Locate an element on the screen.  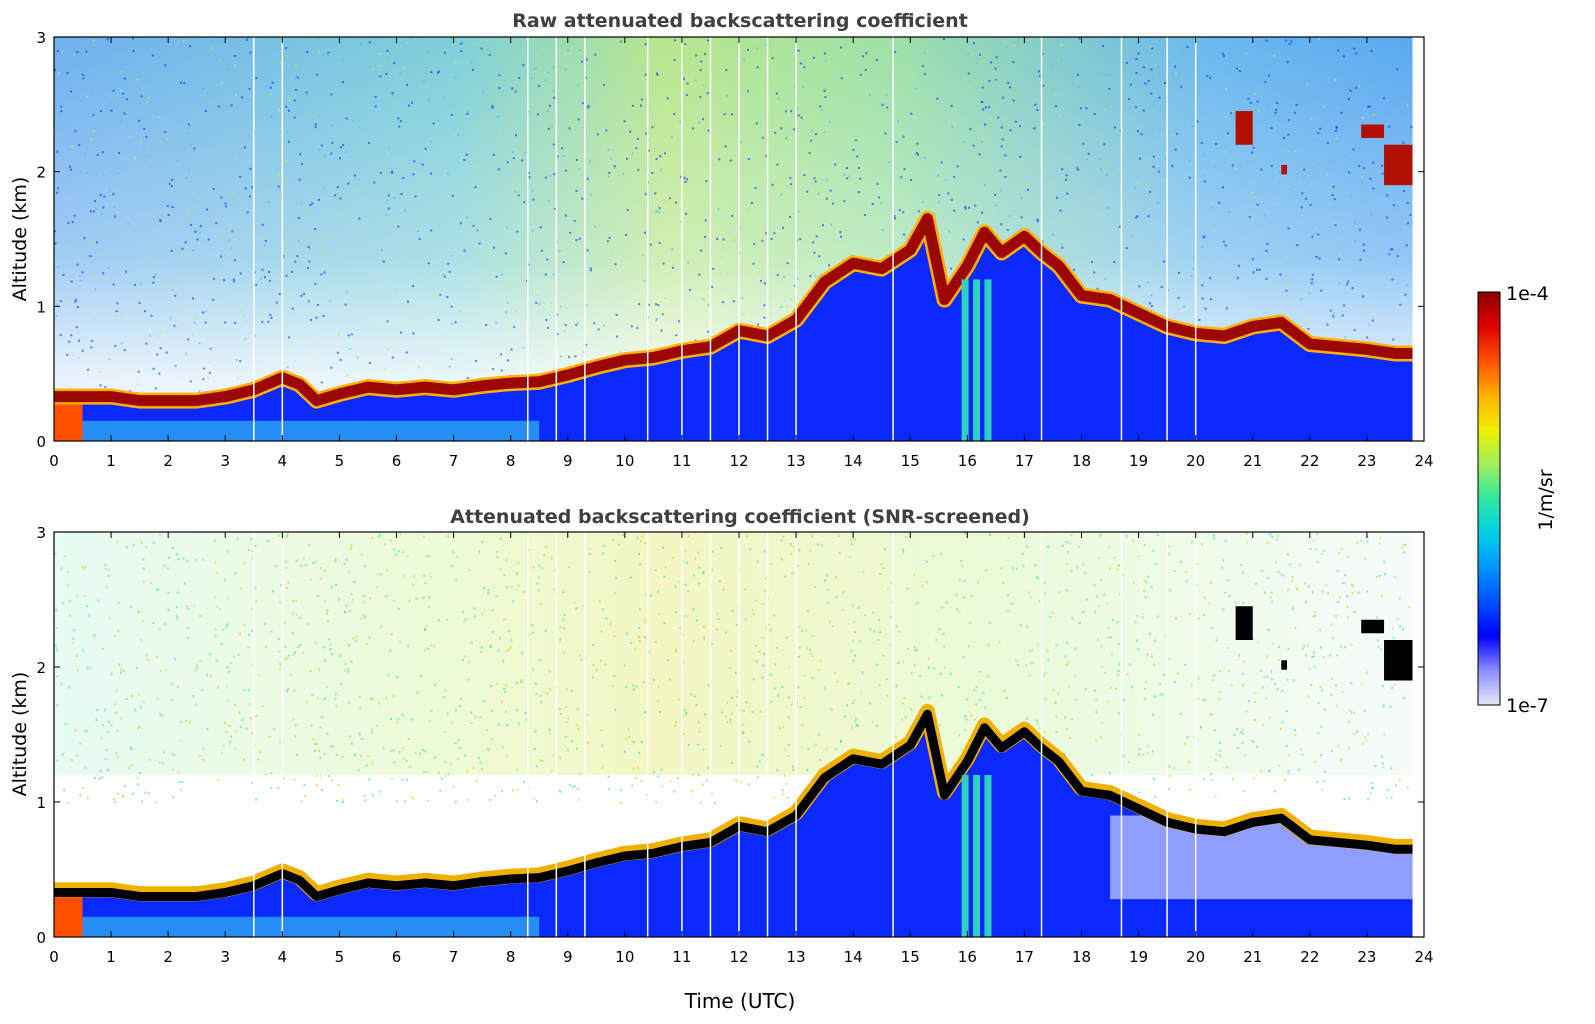
y-tick-label: 2 is located at coordinates (41, 668).